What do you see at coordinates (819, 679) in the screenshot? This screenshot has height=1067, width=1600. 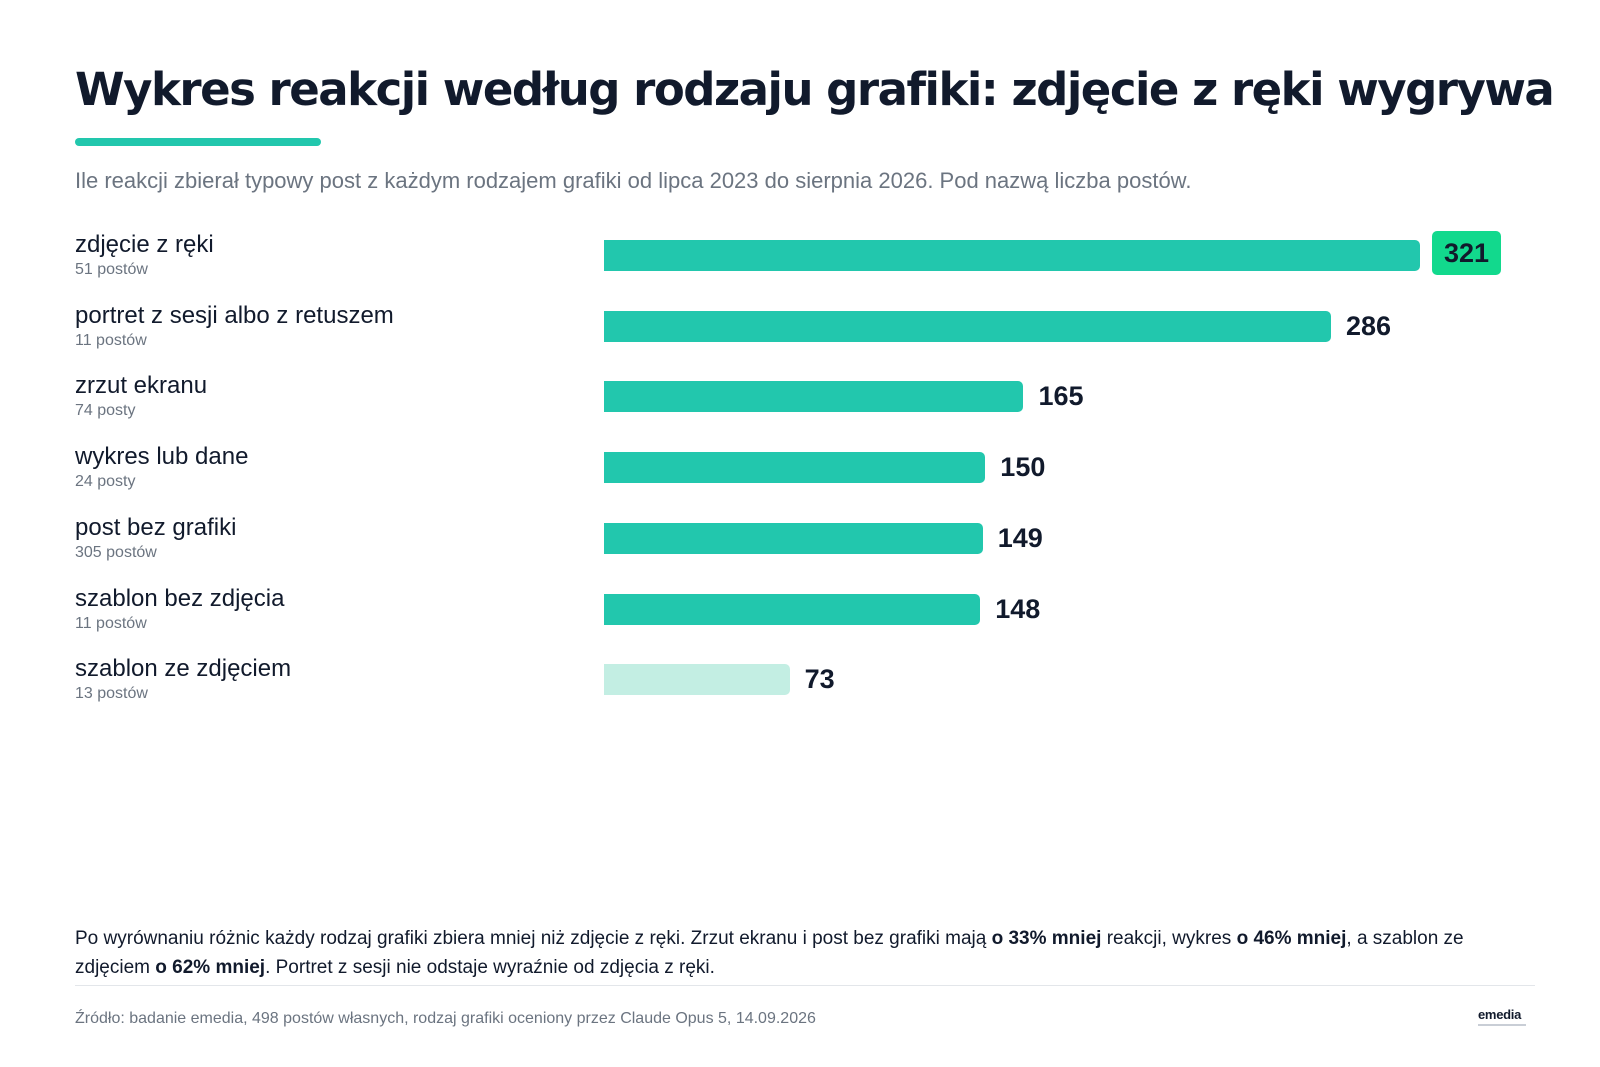 I see `value-label: 73` at bounding box center [819, 679].